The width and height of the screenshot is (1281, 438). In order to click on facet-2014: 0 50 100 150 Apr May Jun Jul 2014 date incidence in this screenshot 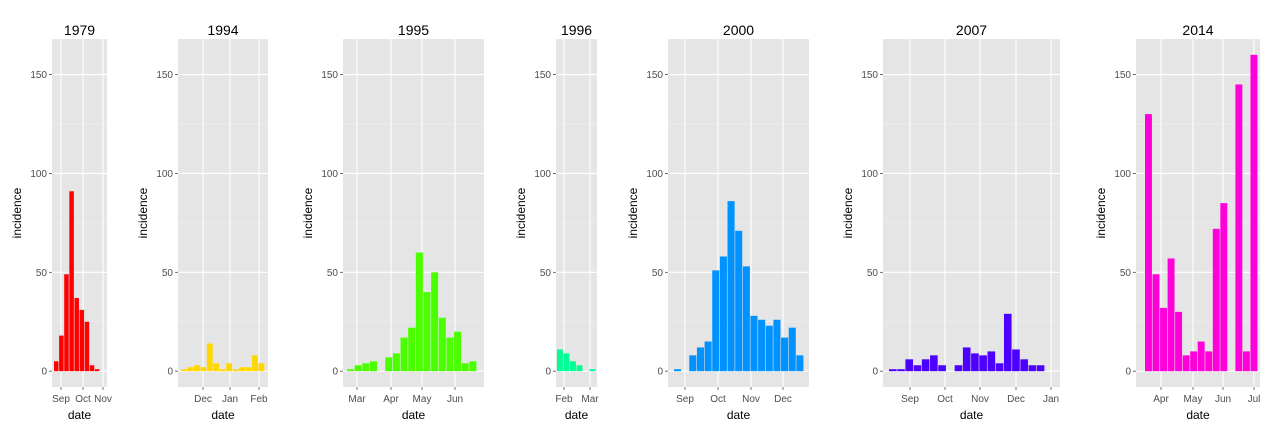, I will do `click(1177, 222)`.